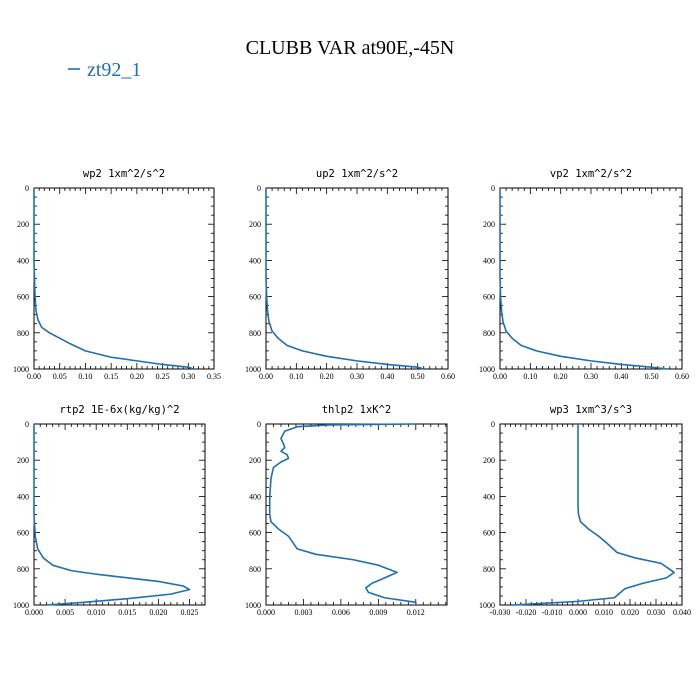 This screenshot has width=700, height=700. What do you see at coordinates (526, 612) in the screenshot?
I see `x-tick-label: -0.020` at bounding box center [526, 612].